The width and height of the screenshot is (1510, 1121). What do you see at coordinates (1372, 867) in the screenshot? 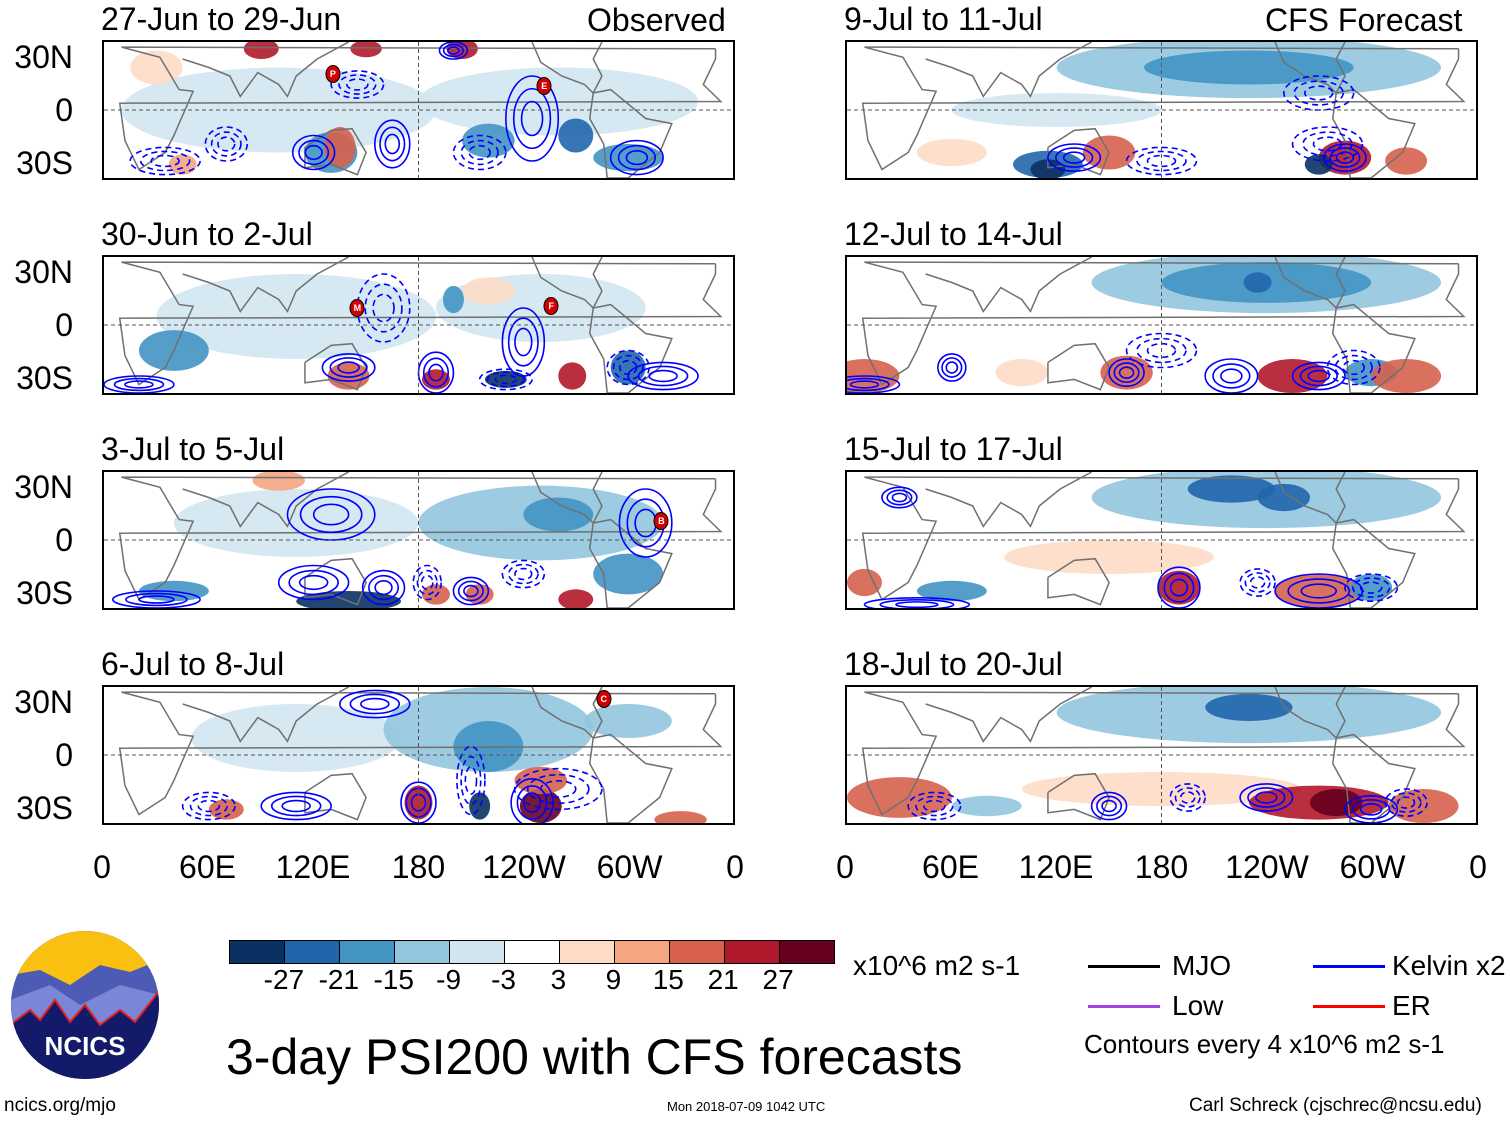
I see `lon-tick-label: 60W` at bounding box center [1372, 867].